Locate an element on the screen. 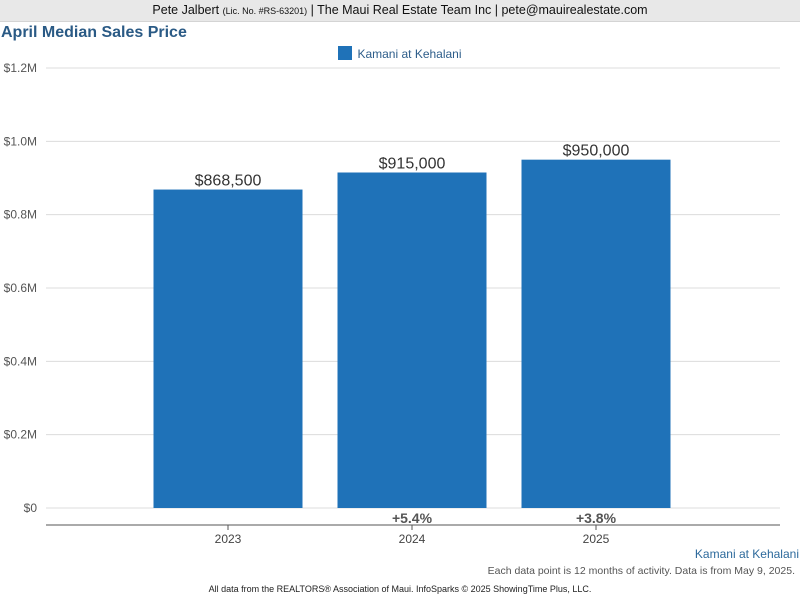 This screenshot has height=600, width=800. agent-name: Pete Jalbert is located at coordinates (186, 10).